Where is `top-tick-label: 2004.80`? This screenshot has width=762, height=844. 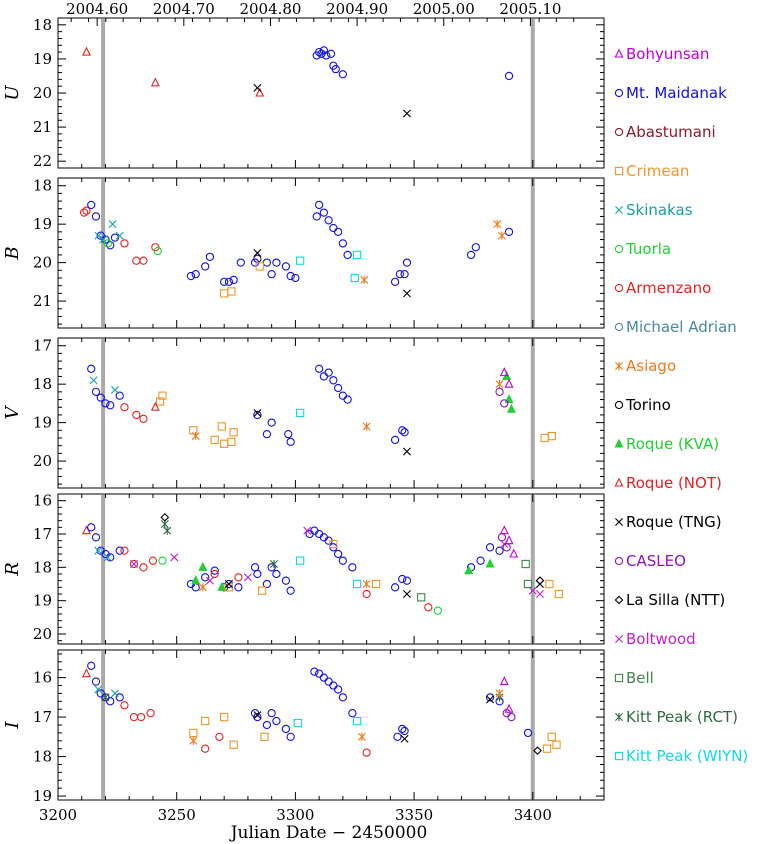 top-tick-label: 2004.80 is located at coordinates (270, 9).